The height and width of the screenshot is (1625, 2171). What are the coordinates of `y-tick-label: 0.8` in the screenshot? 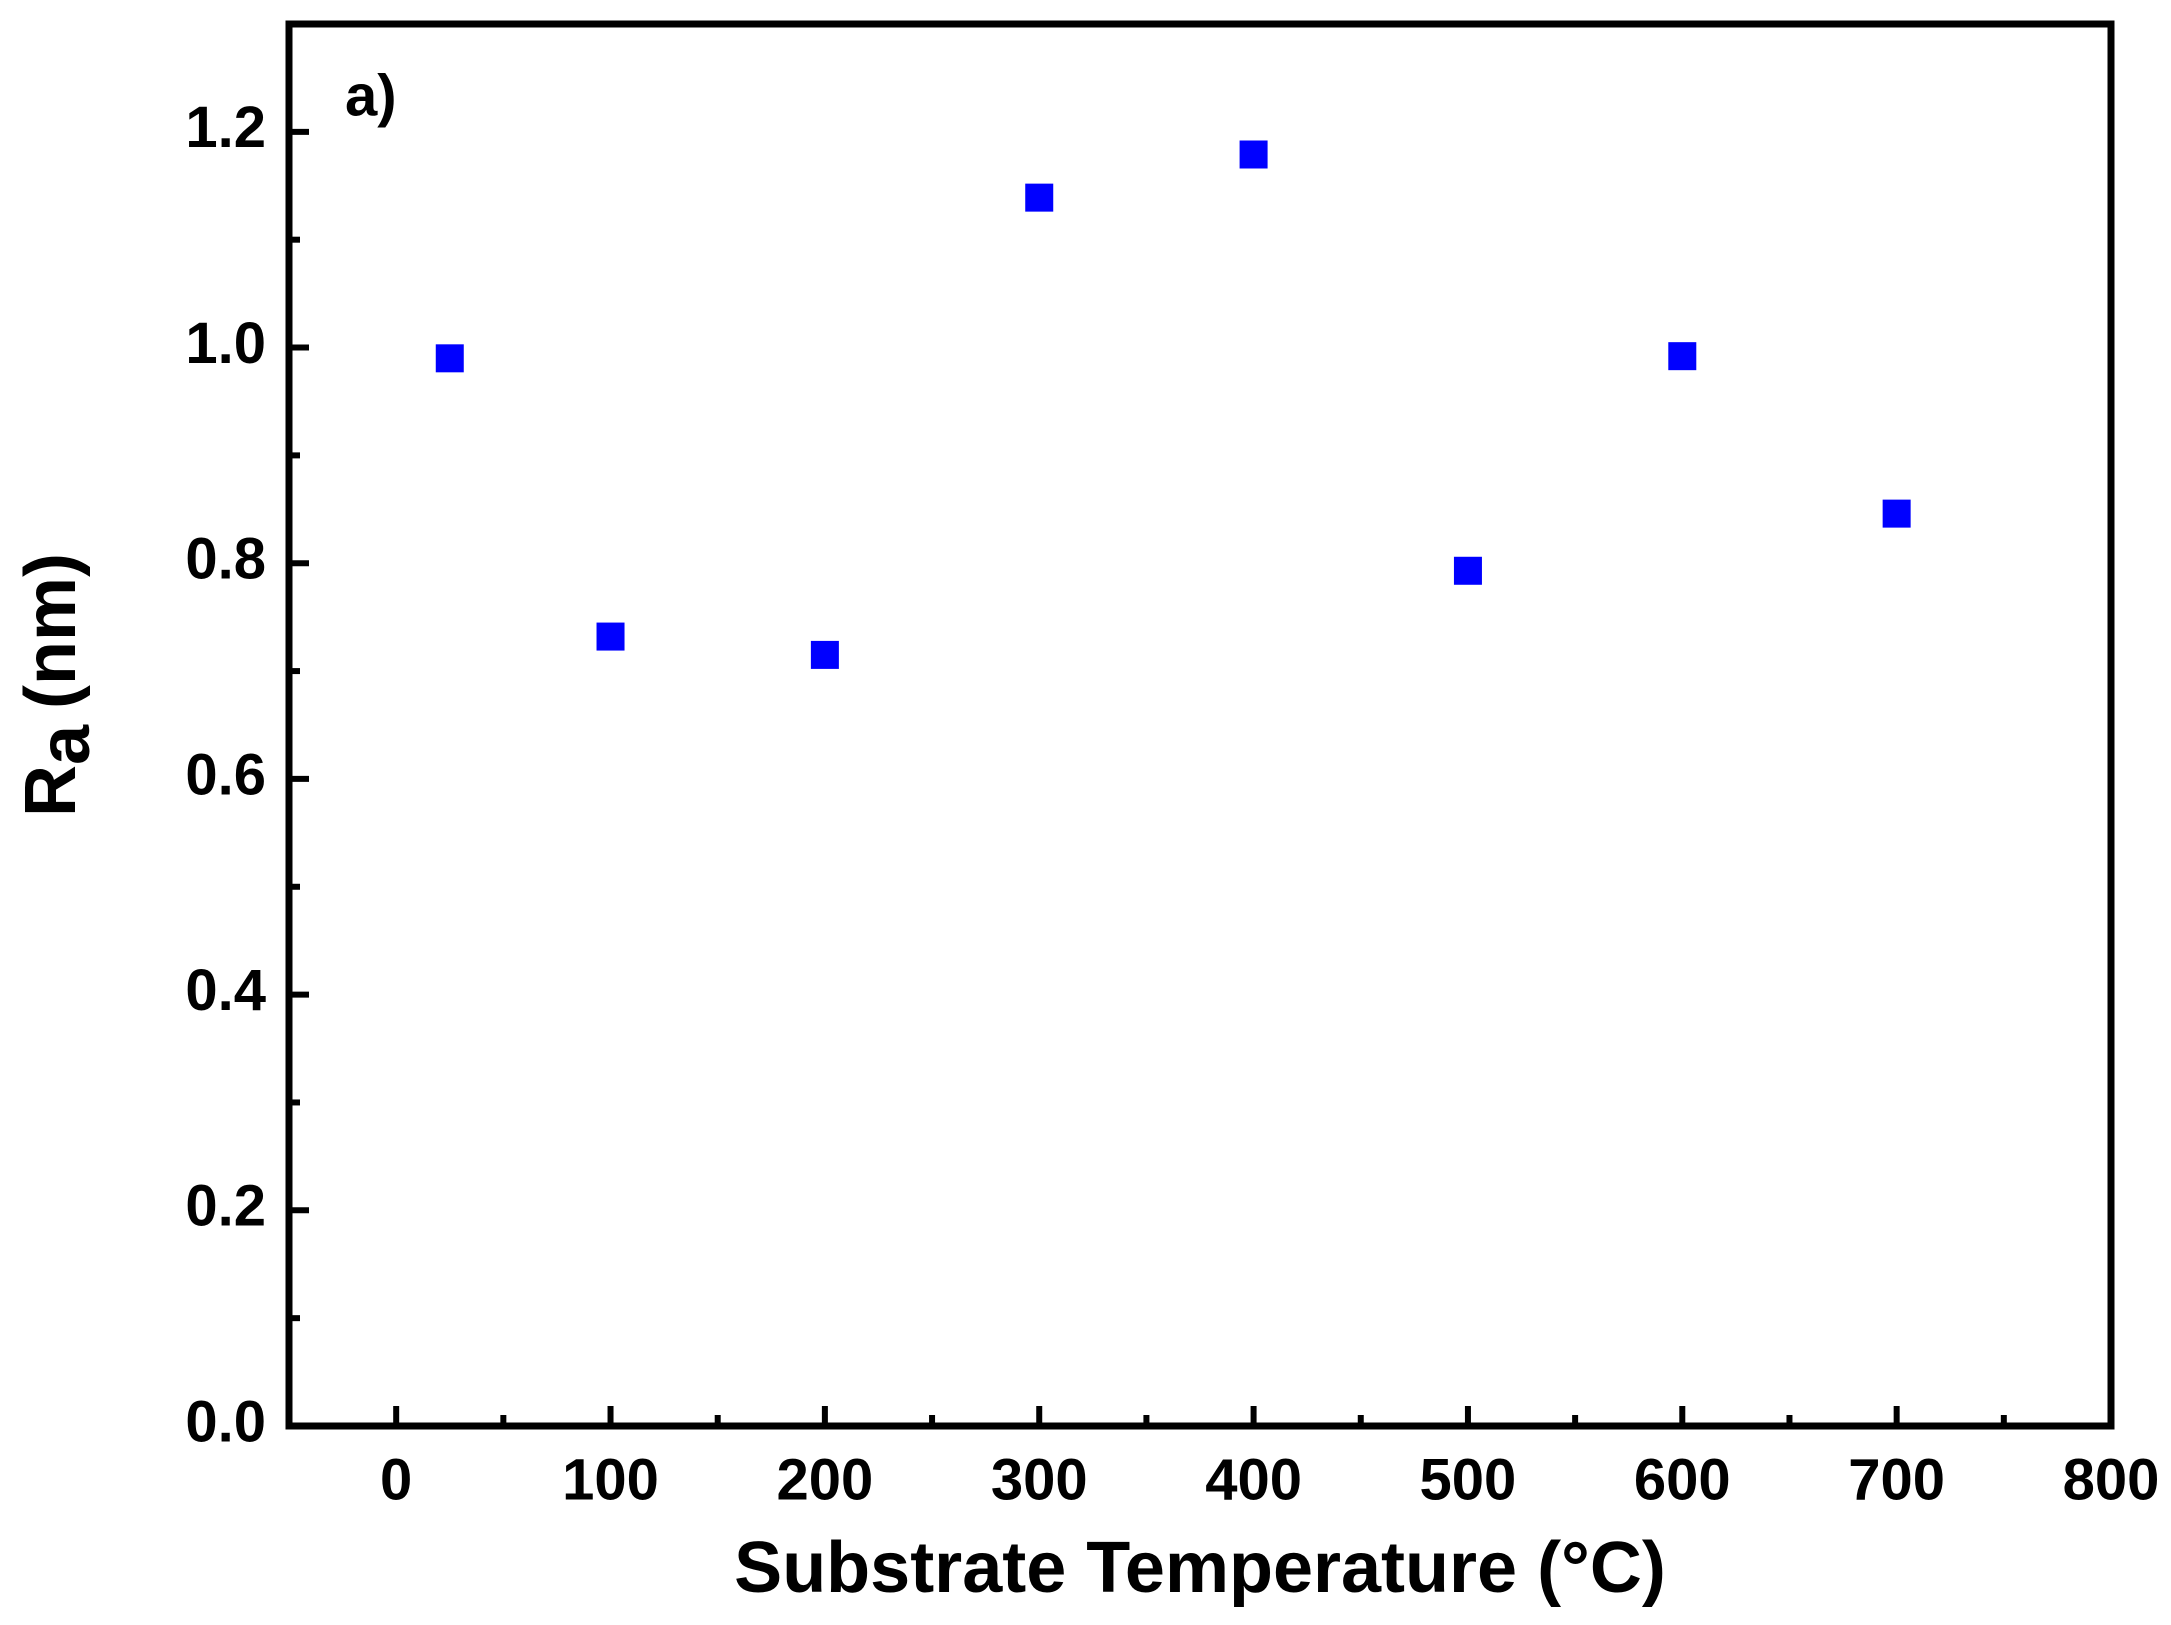 It's located at (225, 559).